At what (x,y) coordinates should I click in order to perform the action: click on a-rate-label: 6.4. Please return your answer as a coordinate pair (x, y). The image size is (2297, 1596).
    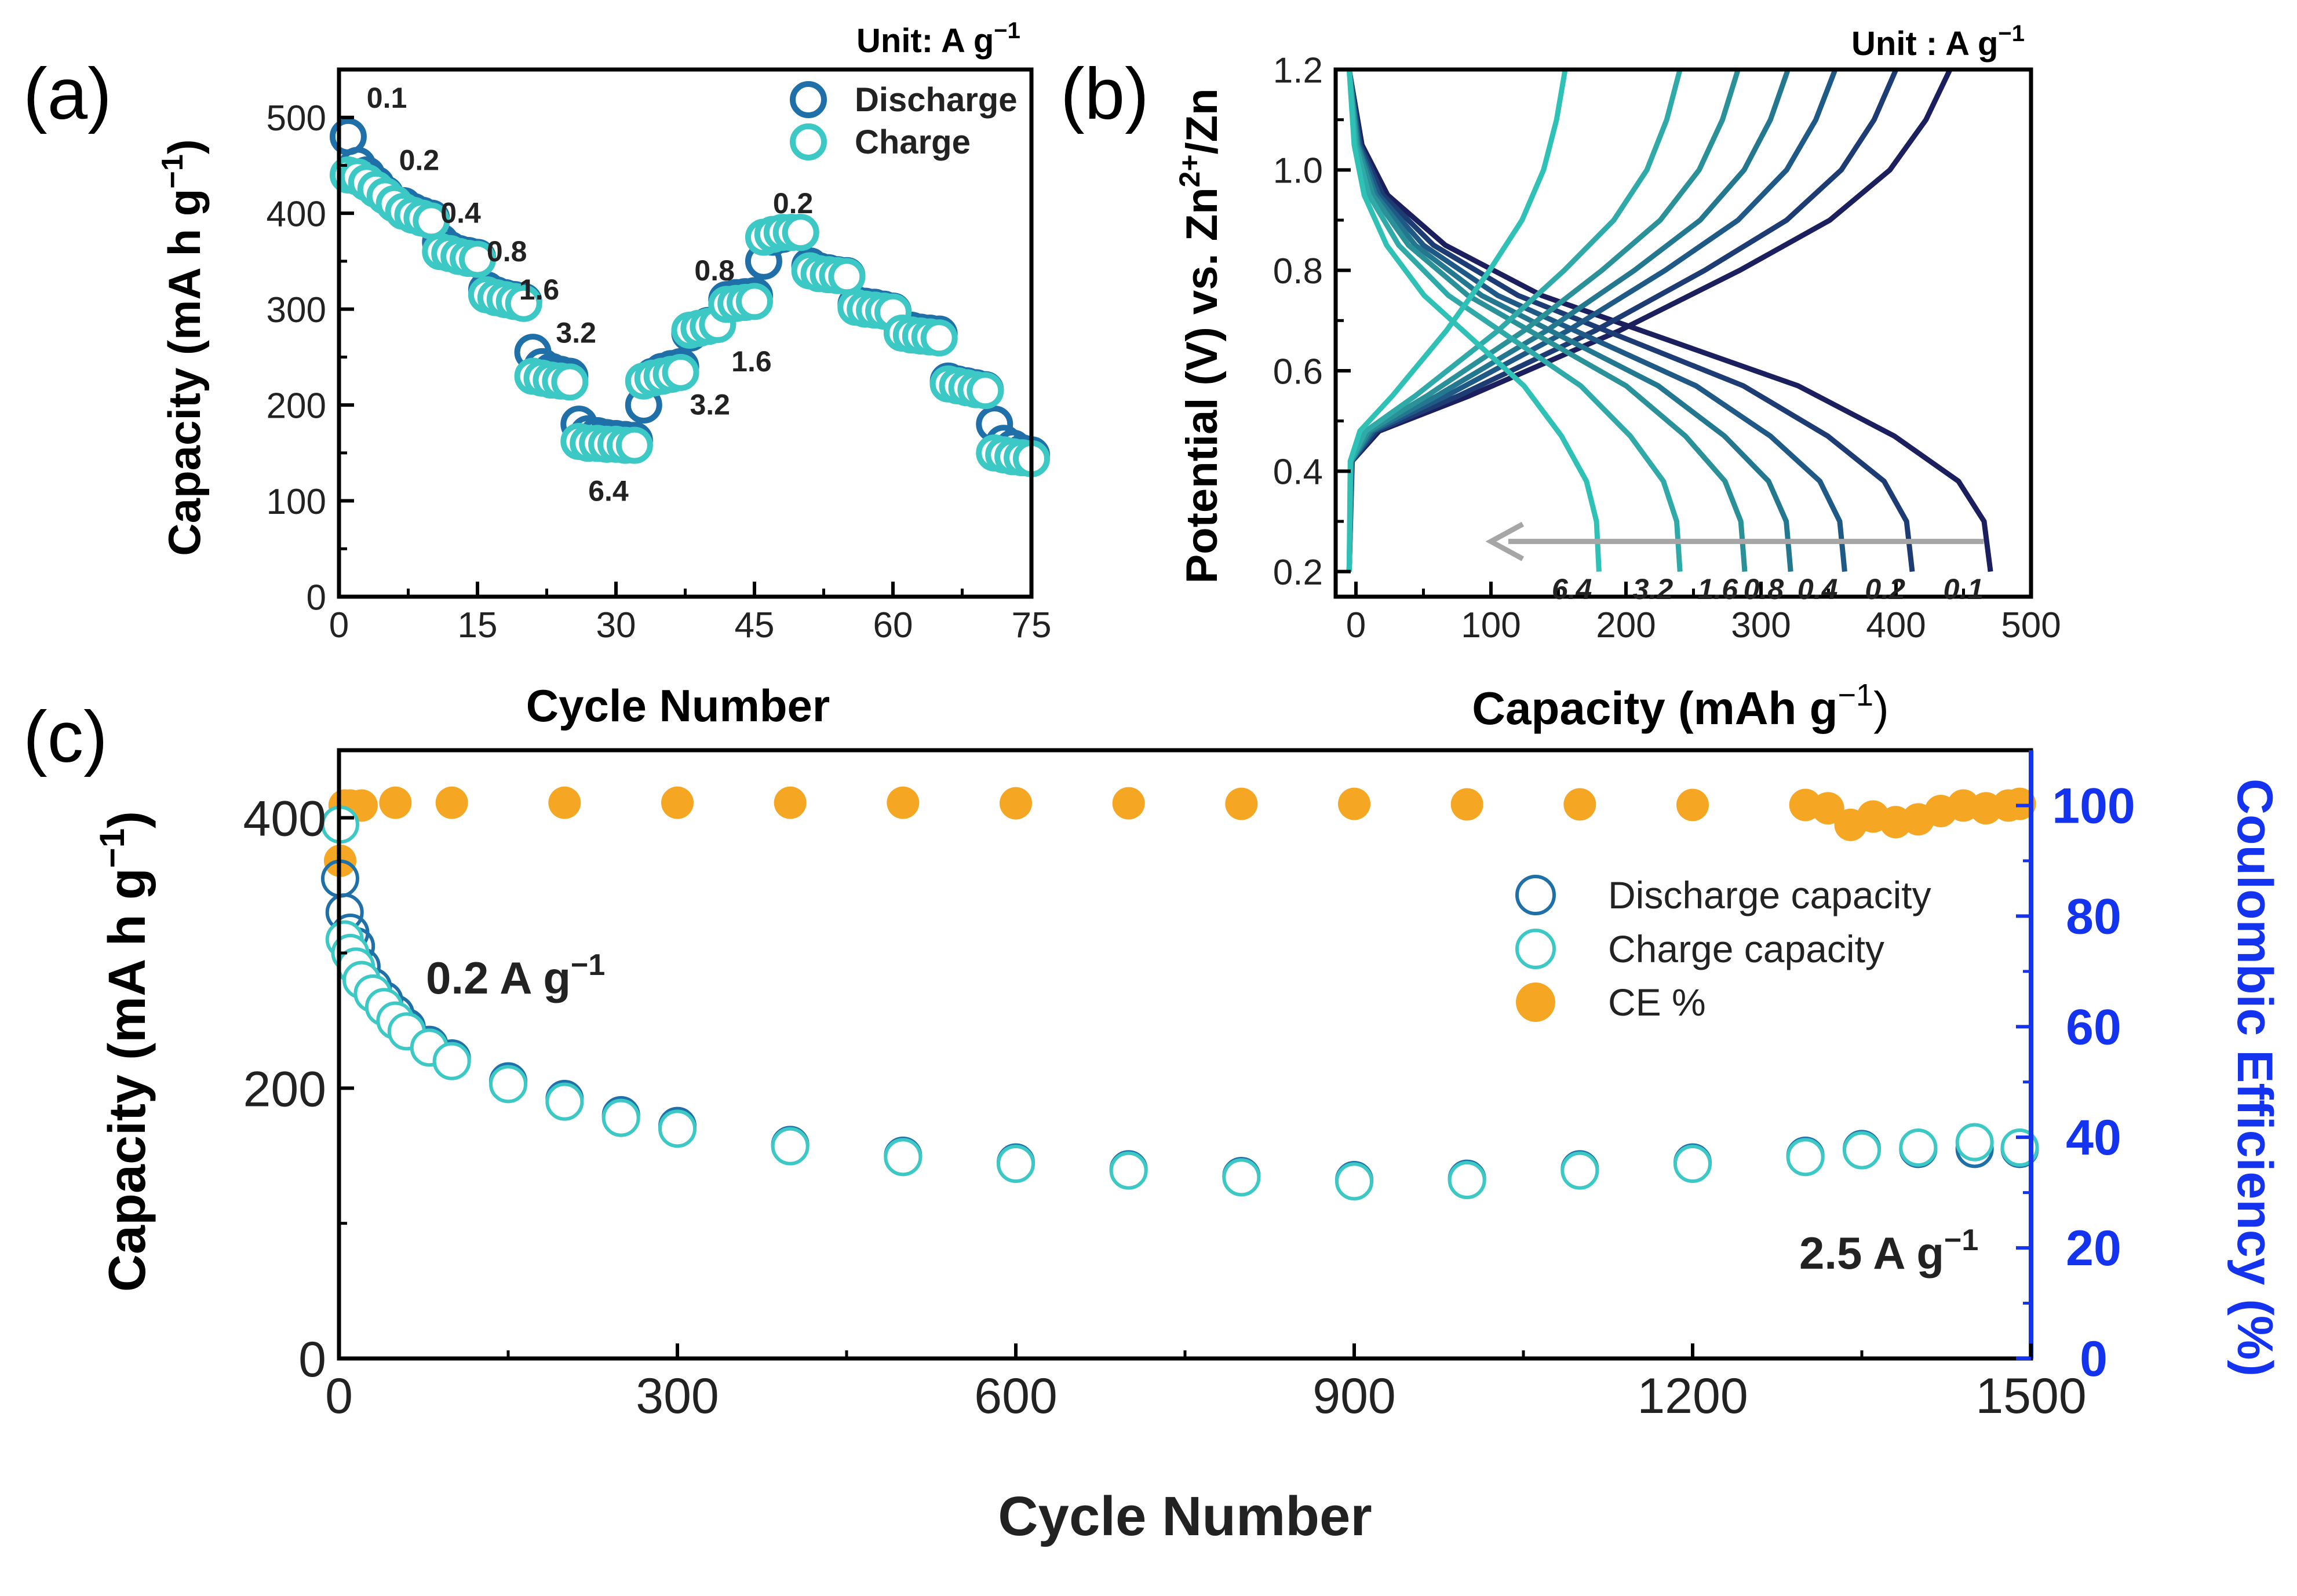
    Looking at the image, I should click on (608, 491).